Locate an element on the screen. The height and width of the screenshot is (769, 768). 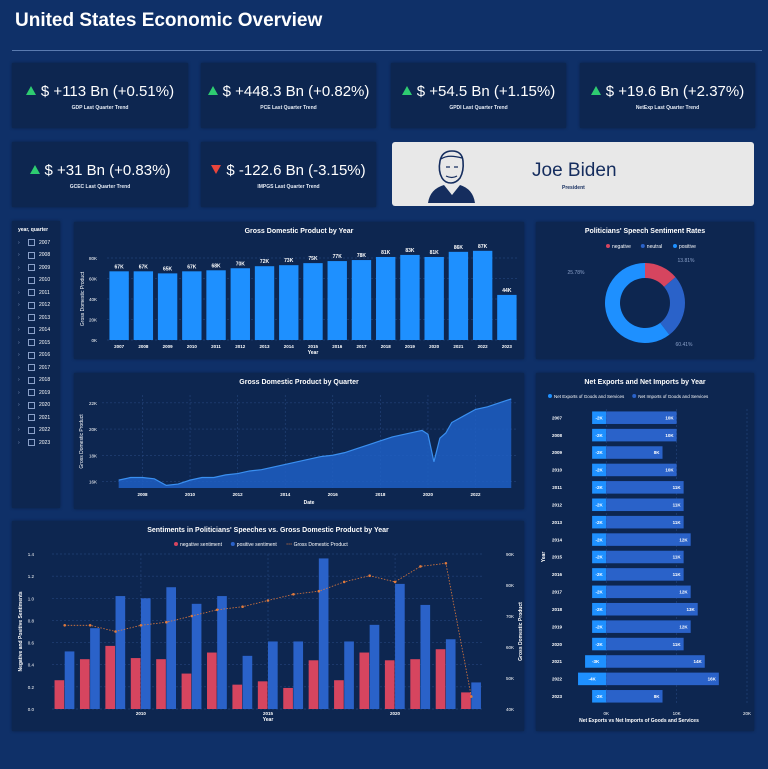
data-label: 83K is located at coordinates (410, 251).